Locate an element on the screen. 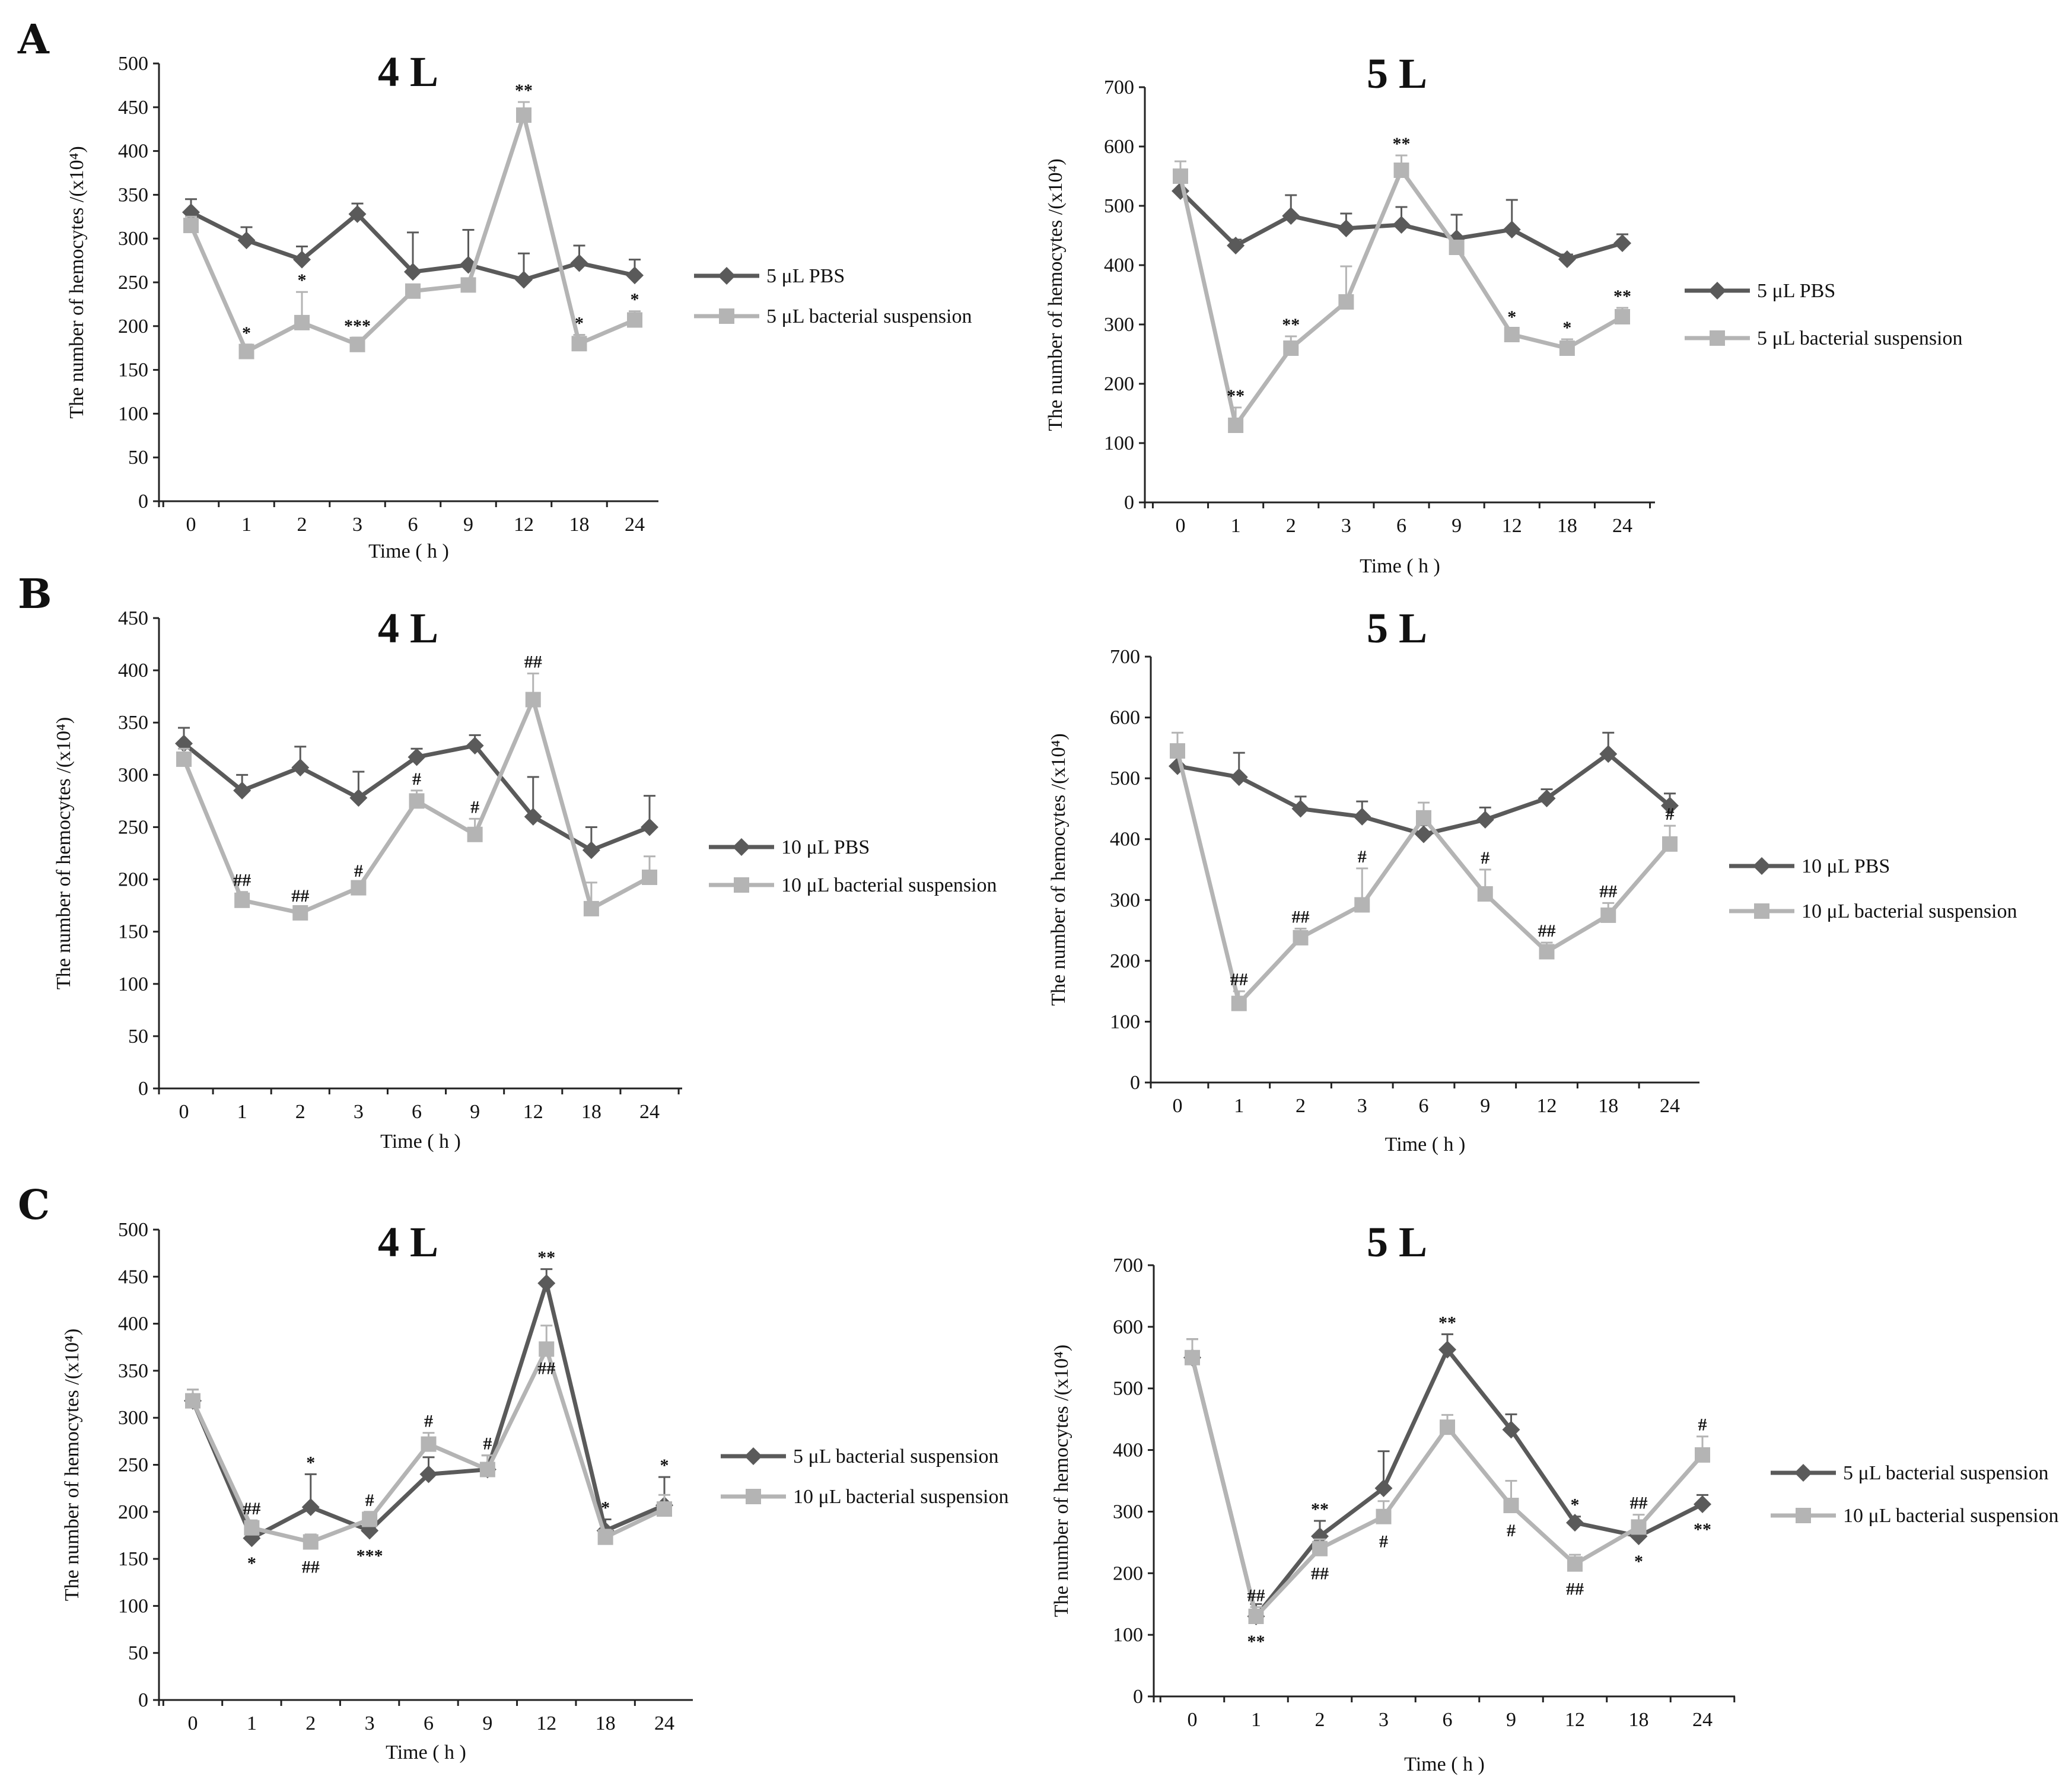  y-tick-label: 350 is located at coordinates (133, 195).